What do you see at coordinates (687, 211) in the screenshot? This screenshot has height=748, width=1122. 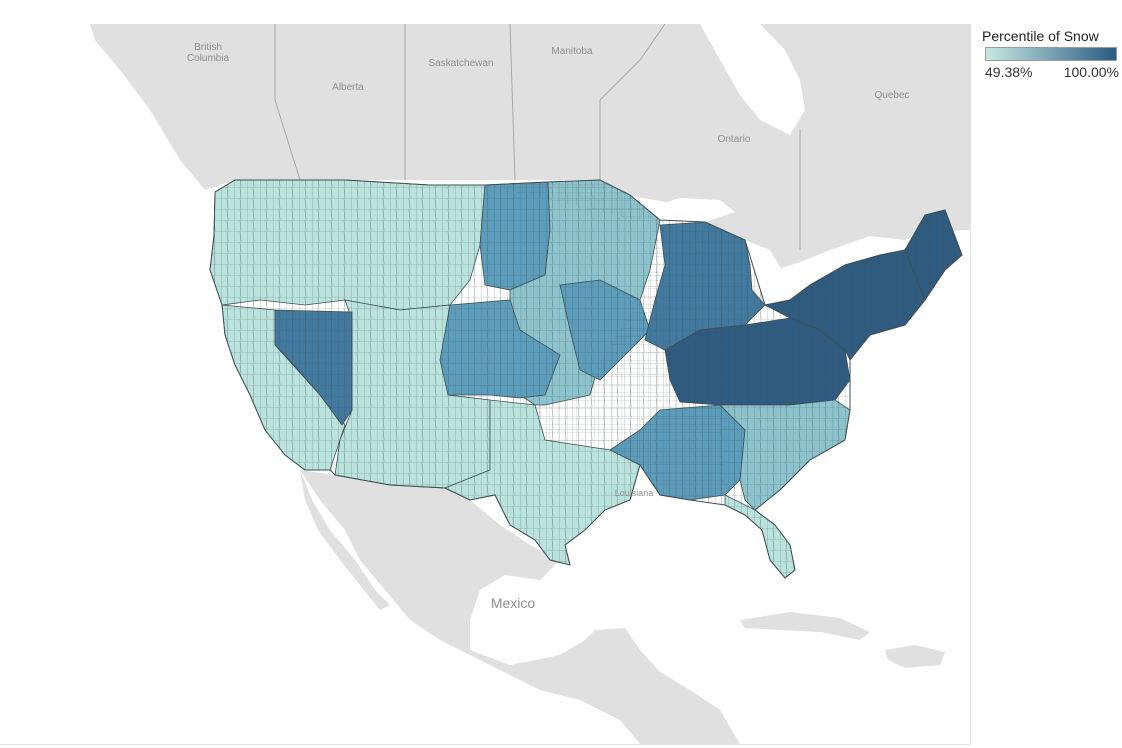 I see `lake-superior` at bounding box center [687, 211].